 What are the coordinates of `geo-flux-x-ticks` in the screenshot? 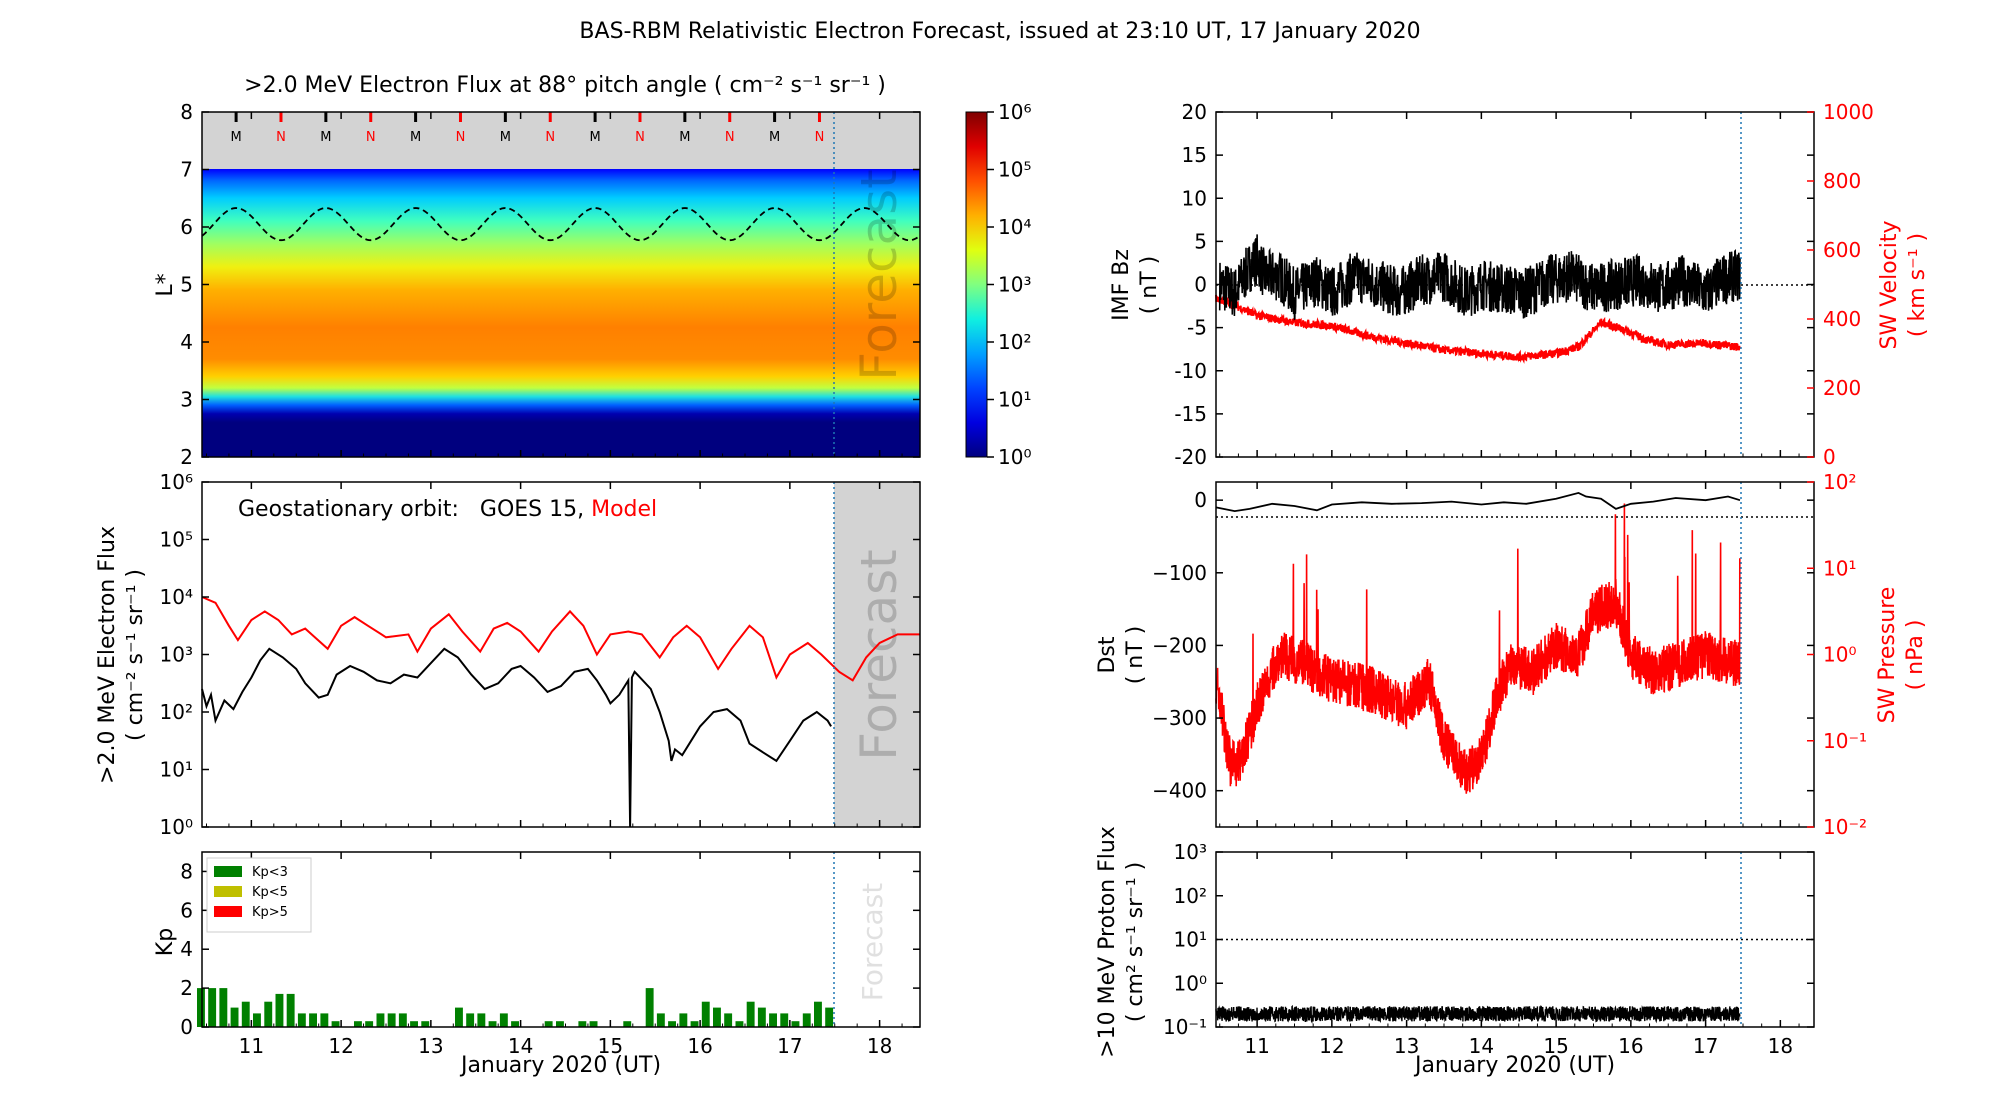 It's located at (554, 654).